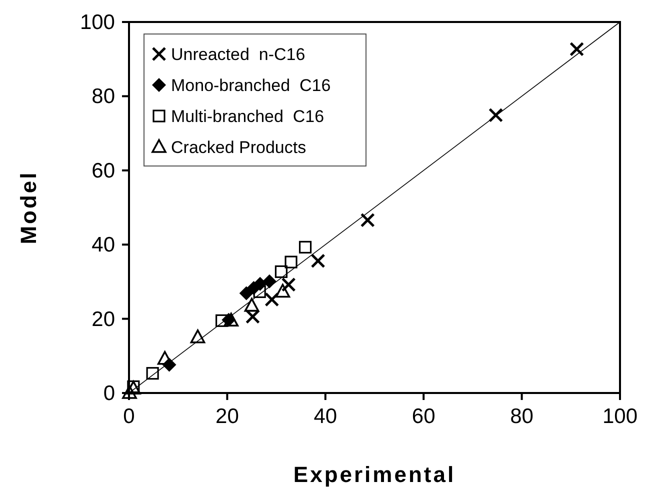 This screenshot has height=500, width=647. What do you see at coordinates (247, 116) in the screenshot?
I see `legend-label: Multi-branched C16` at bounding box center [247, 116].